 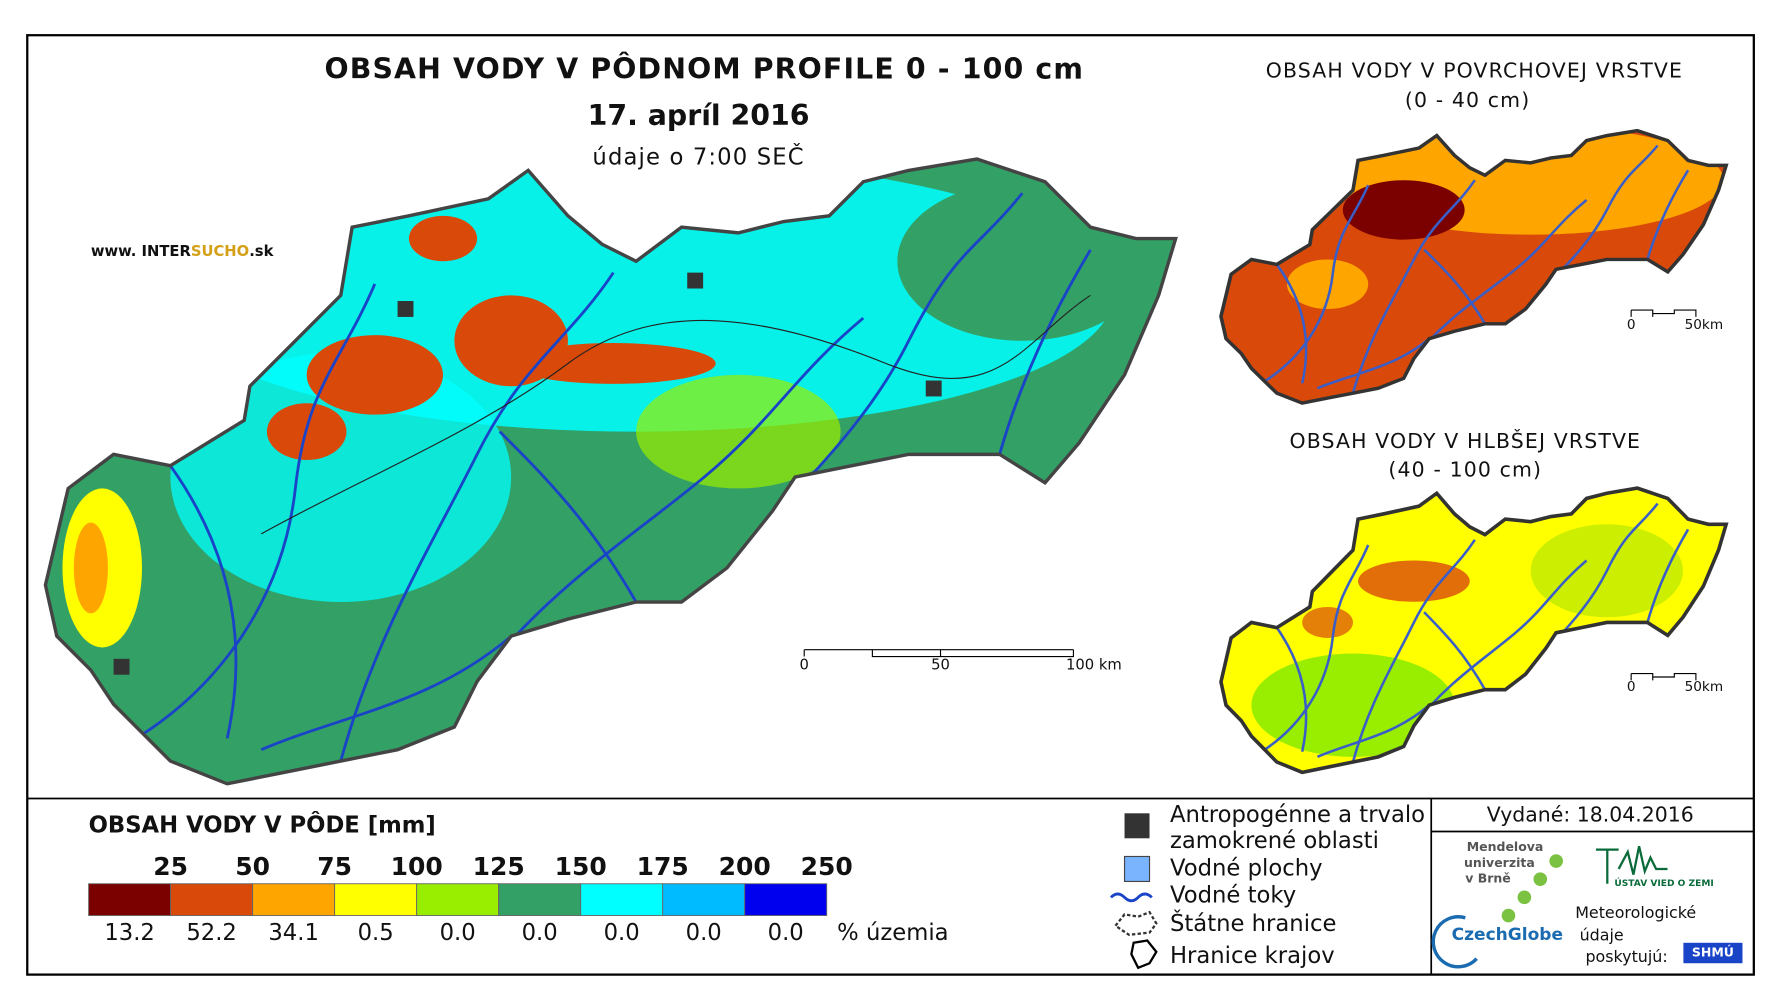 What do you see at coordinates (1467, 100) in the screenshot?
I see `inset-subtitle: (0 - 40 cm)` at bounding box center [1467, 100].